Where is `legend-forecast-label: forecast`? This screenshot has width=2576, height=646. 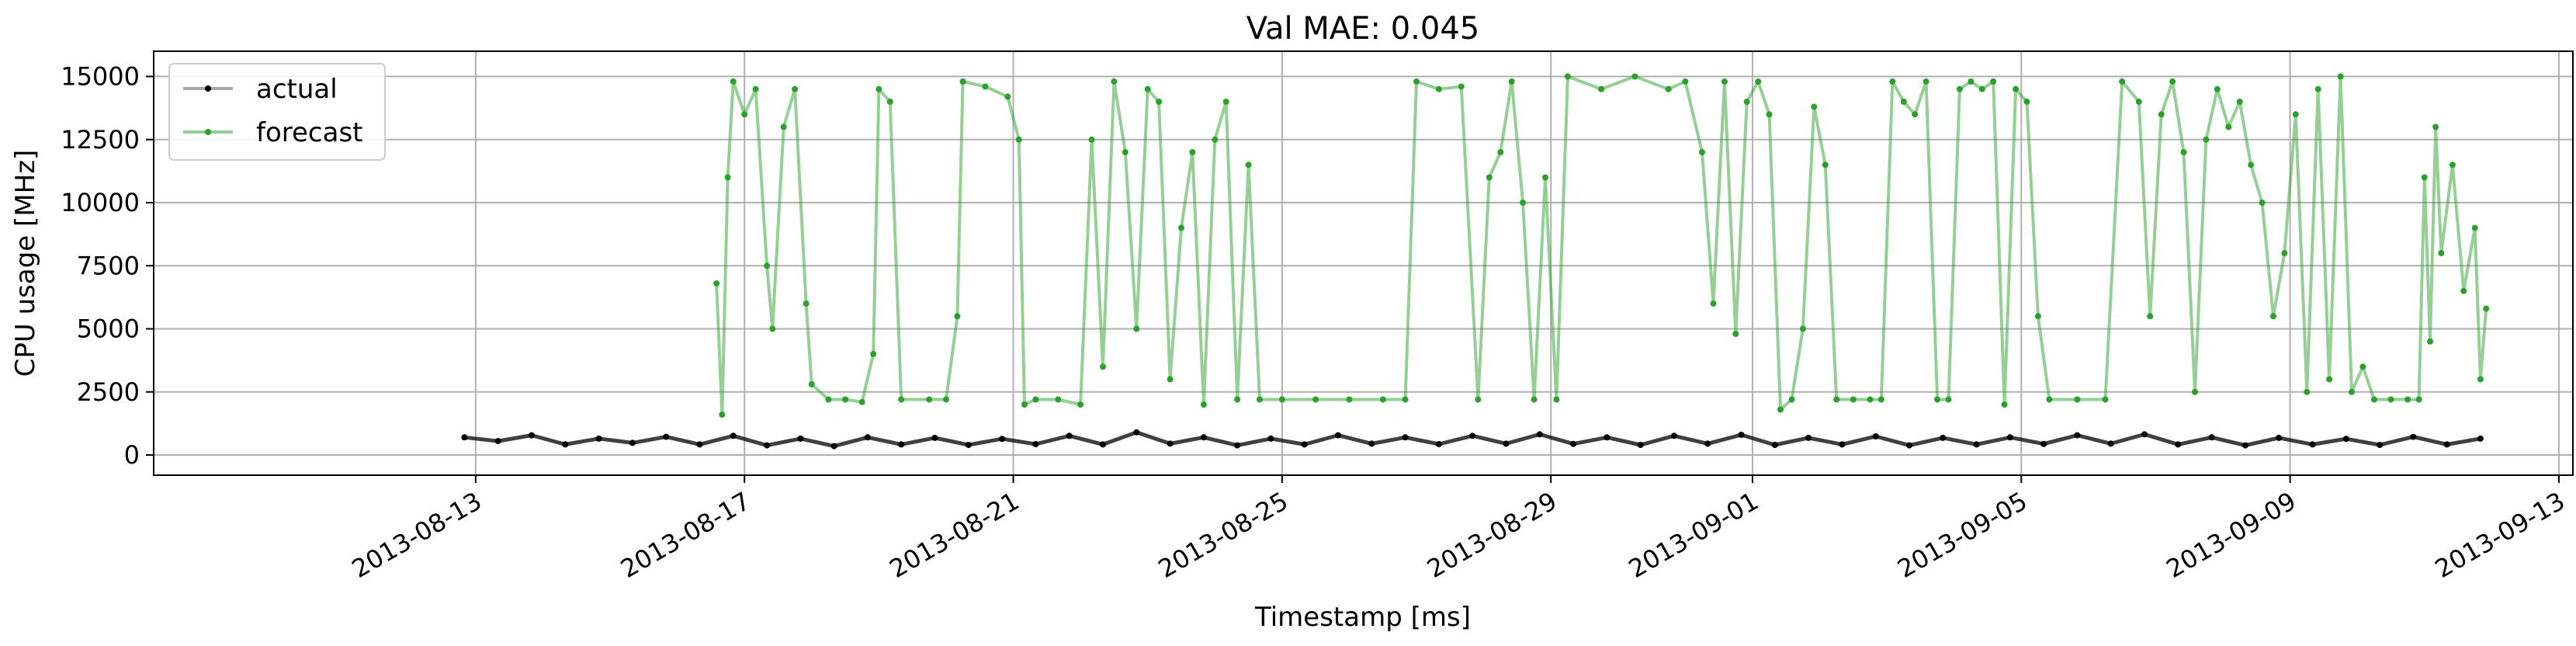
legend-forecast-label: forecast is located at coordinates (309, 132).